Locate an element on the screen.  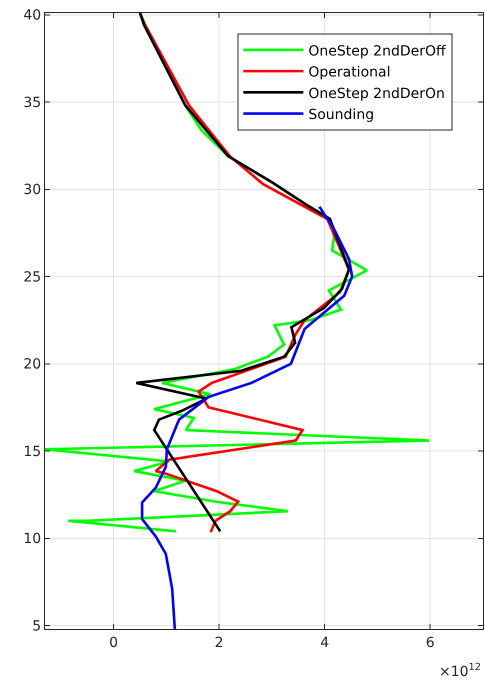
y-tick-label: 10 is located at coordinates (32, 539).